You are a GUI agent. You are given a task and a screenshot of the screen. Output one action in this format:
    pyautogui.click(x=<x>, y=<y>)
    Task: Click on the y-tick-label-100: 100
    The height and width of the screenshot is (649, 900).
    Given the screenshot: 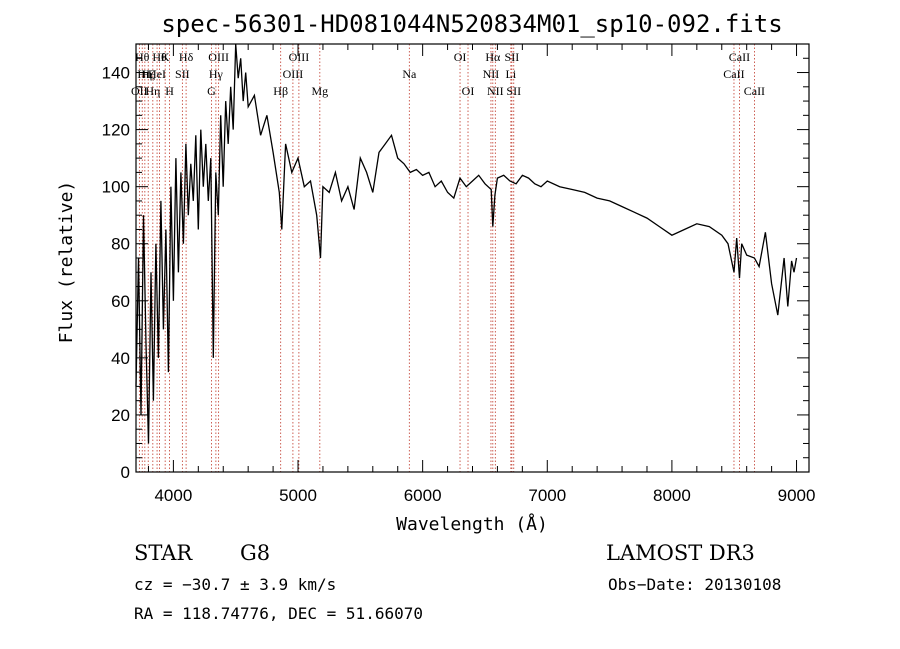 What is the action you would take?
    pyautogui.click(x=116, y=187)
    